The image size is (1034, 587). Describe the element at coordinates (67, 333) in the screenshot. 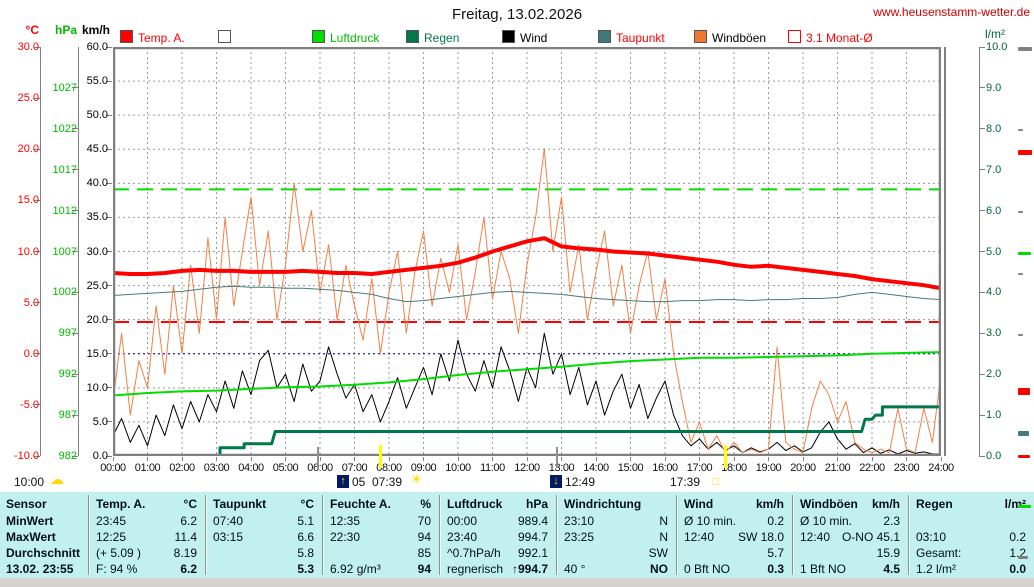

I see `axis-label-pressure: 997` at that location.